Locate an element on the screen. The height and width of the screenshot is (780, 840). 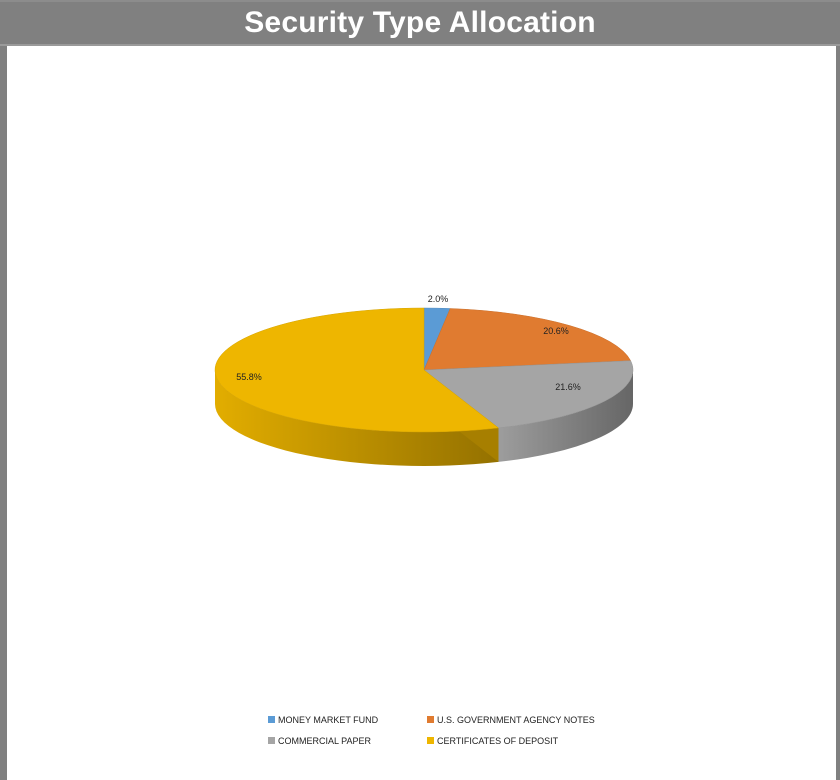
pie-side-walls is located at coordinates (424, 418).